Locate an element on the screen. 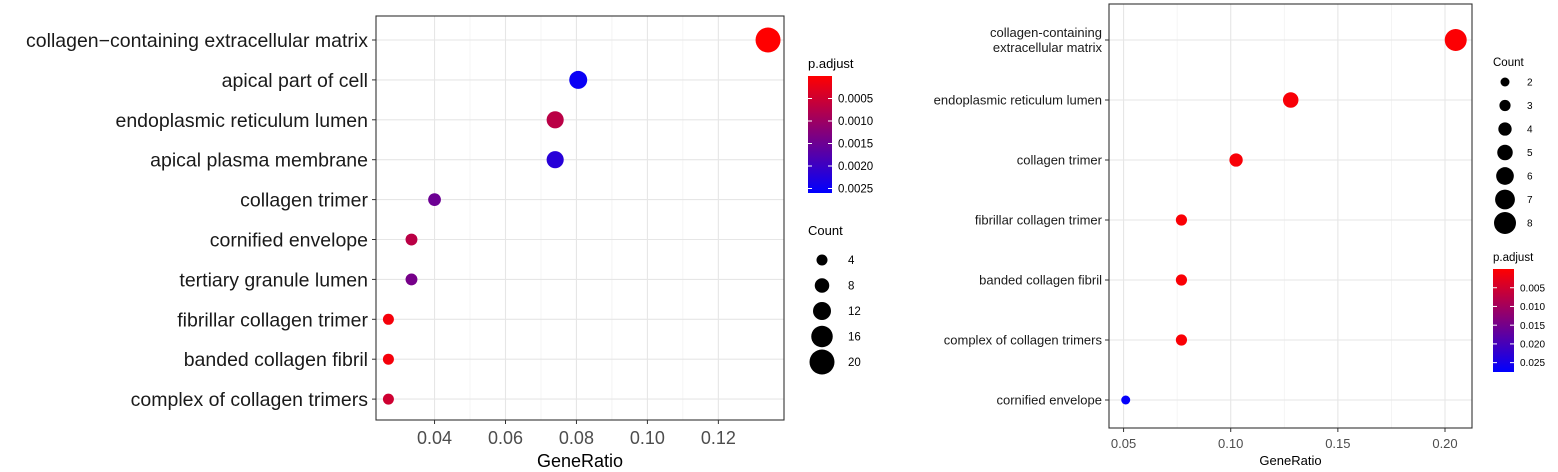 Image resolution: width=1558 pixels, height=472 pixels. color-bar-label: 0.0005 is located at coordinates (855, 100).